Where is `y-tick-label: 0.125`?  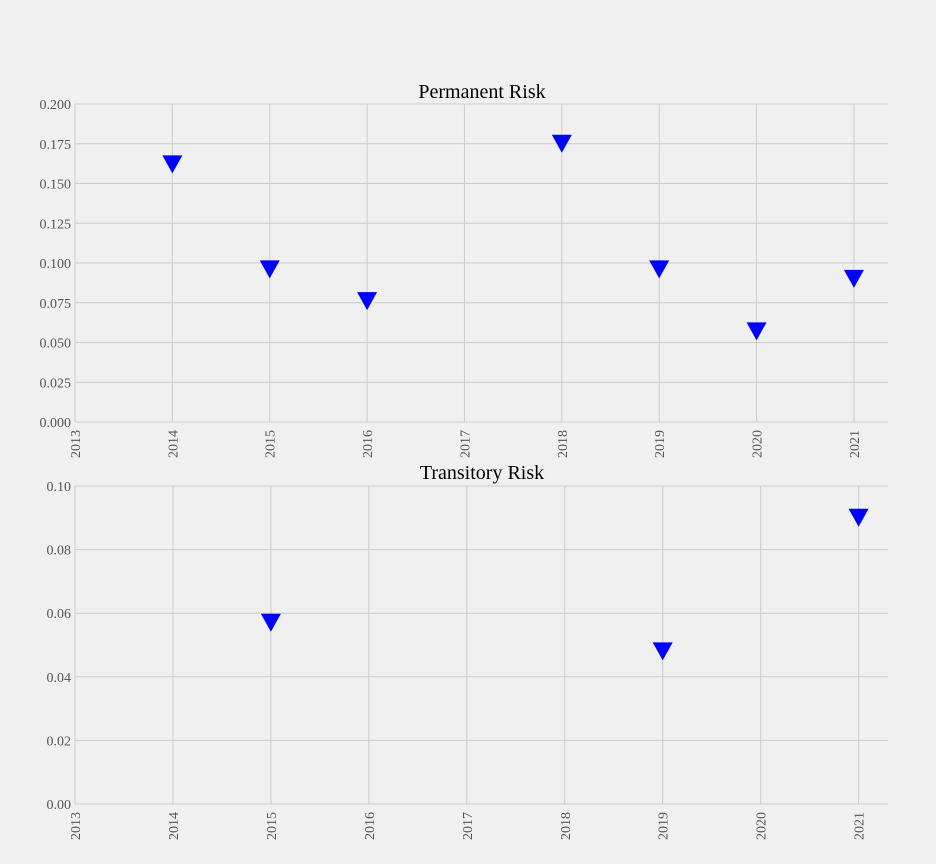
y-tick-label: 0.125 is located at coordinates (56, 224).